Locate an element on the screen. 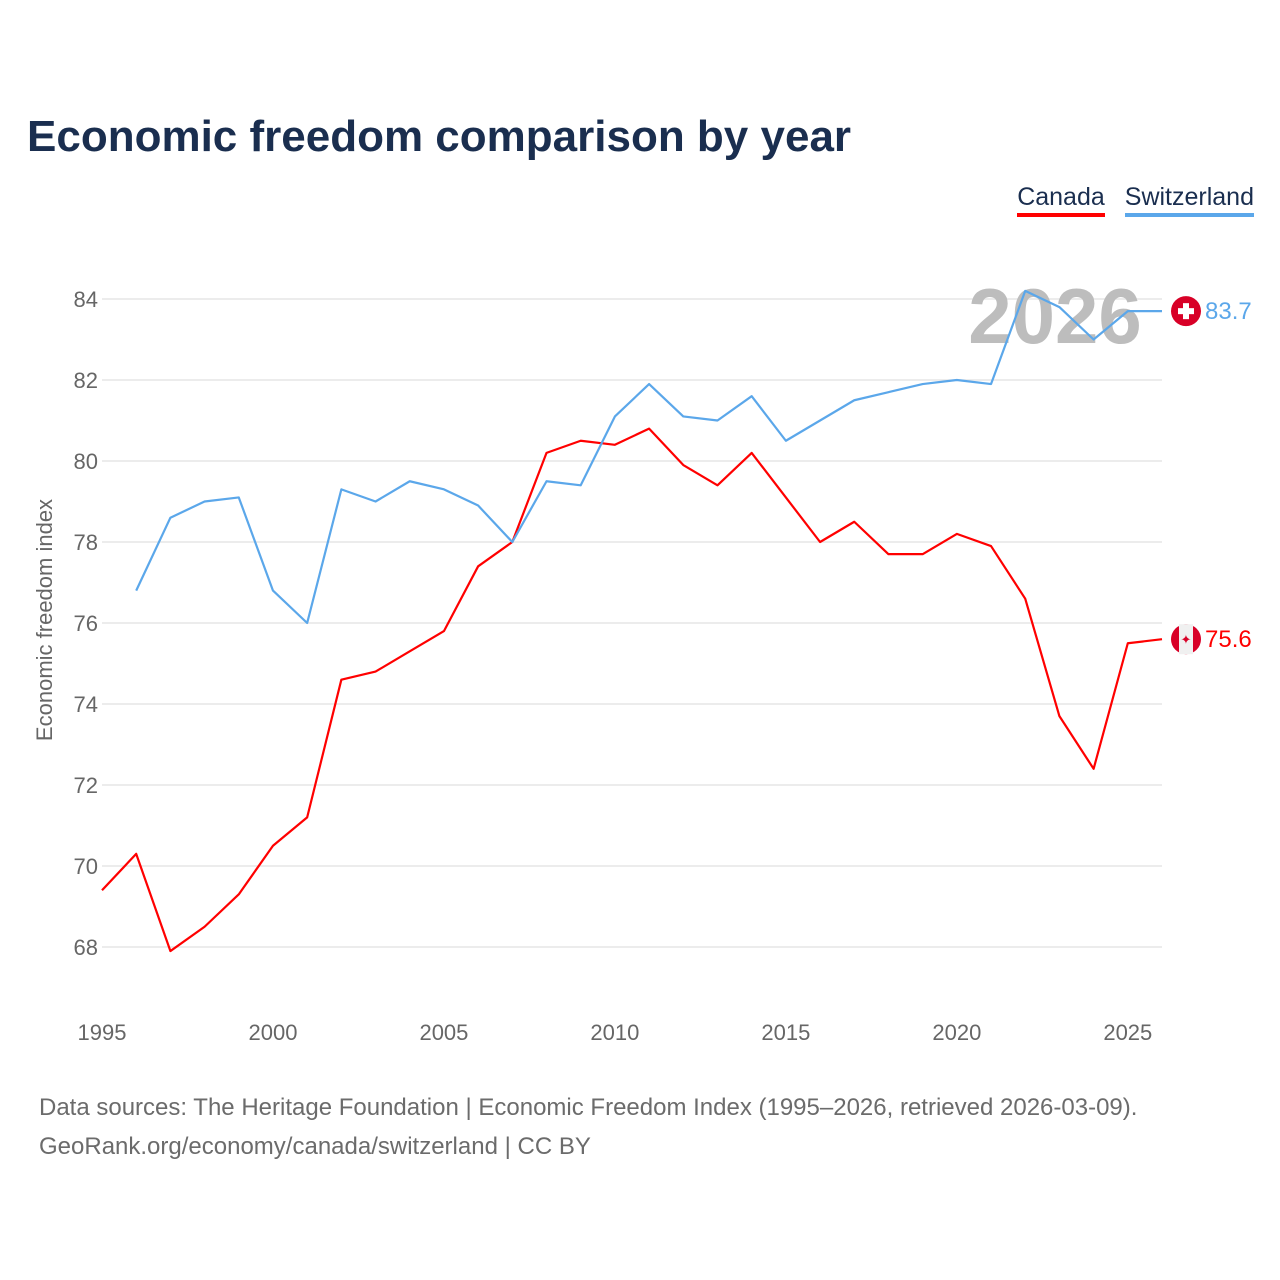 Image resolution: width=1280 pixels, height=1280 pixels. x-tick-label: 2020 is located at coordinates (956, 1032).